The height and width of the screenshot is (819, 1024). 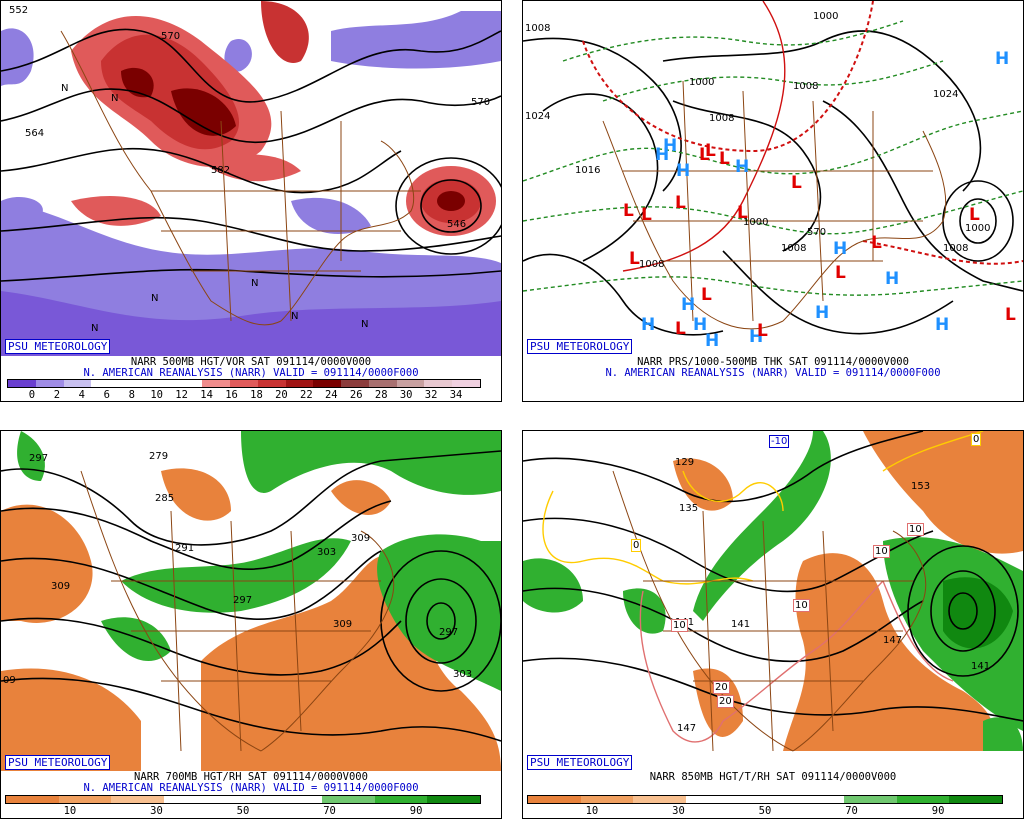 What do you see at coordinates (456, 224) in the screenshot?
I see `svg-text: 546` at bounding box center [456, 224].